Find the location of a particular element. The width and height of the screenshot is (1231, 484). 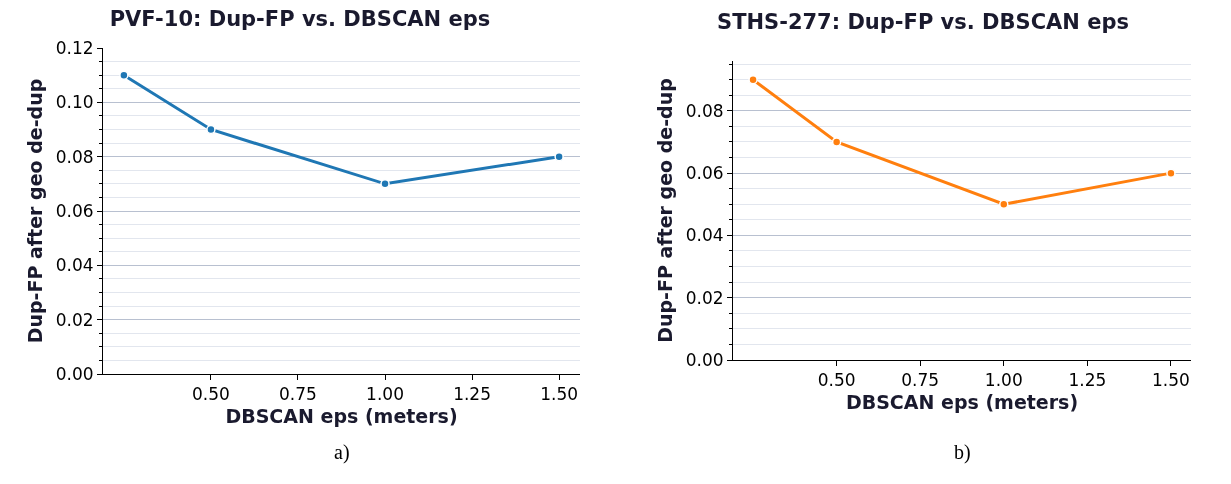

y-tick-label: 0.10 is located at coordinates (74, 102).